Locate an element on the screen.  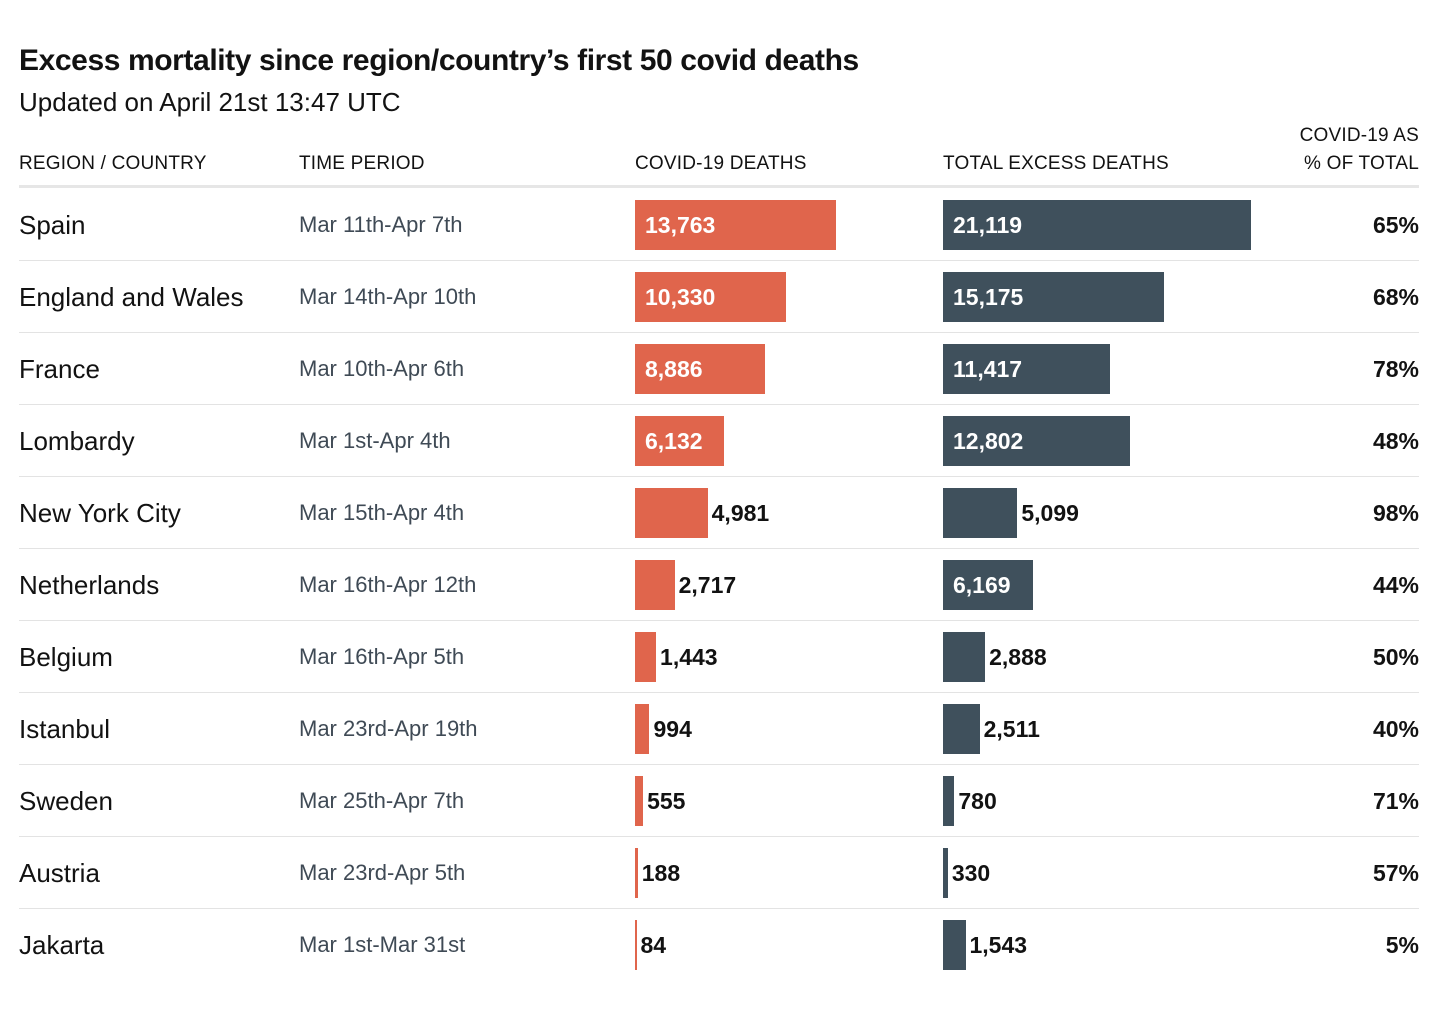
region-label: Belgium is located at coordinates (66, 657).